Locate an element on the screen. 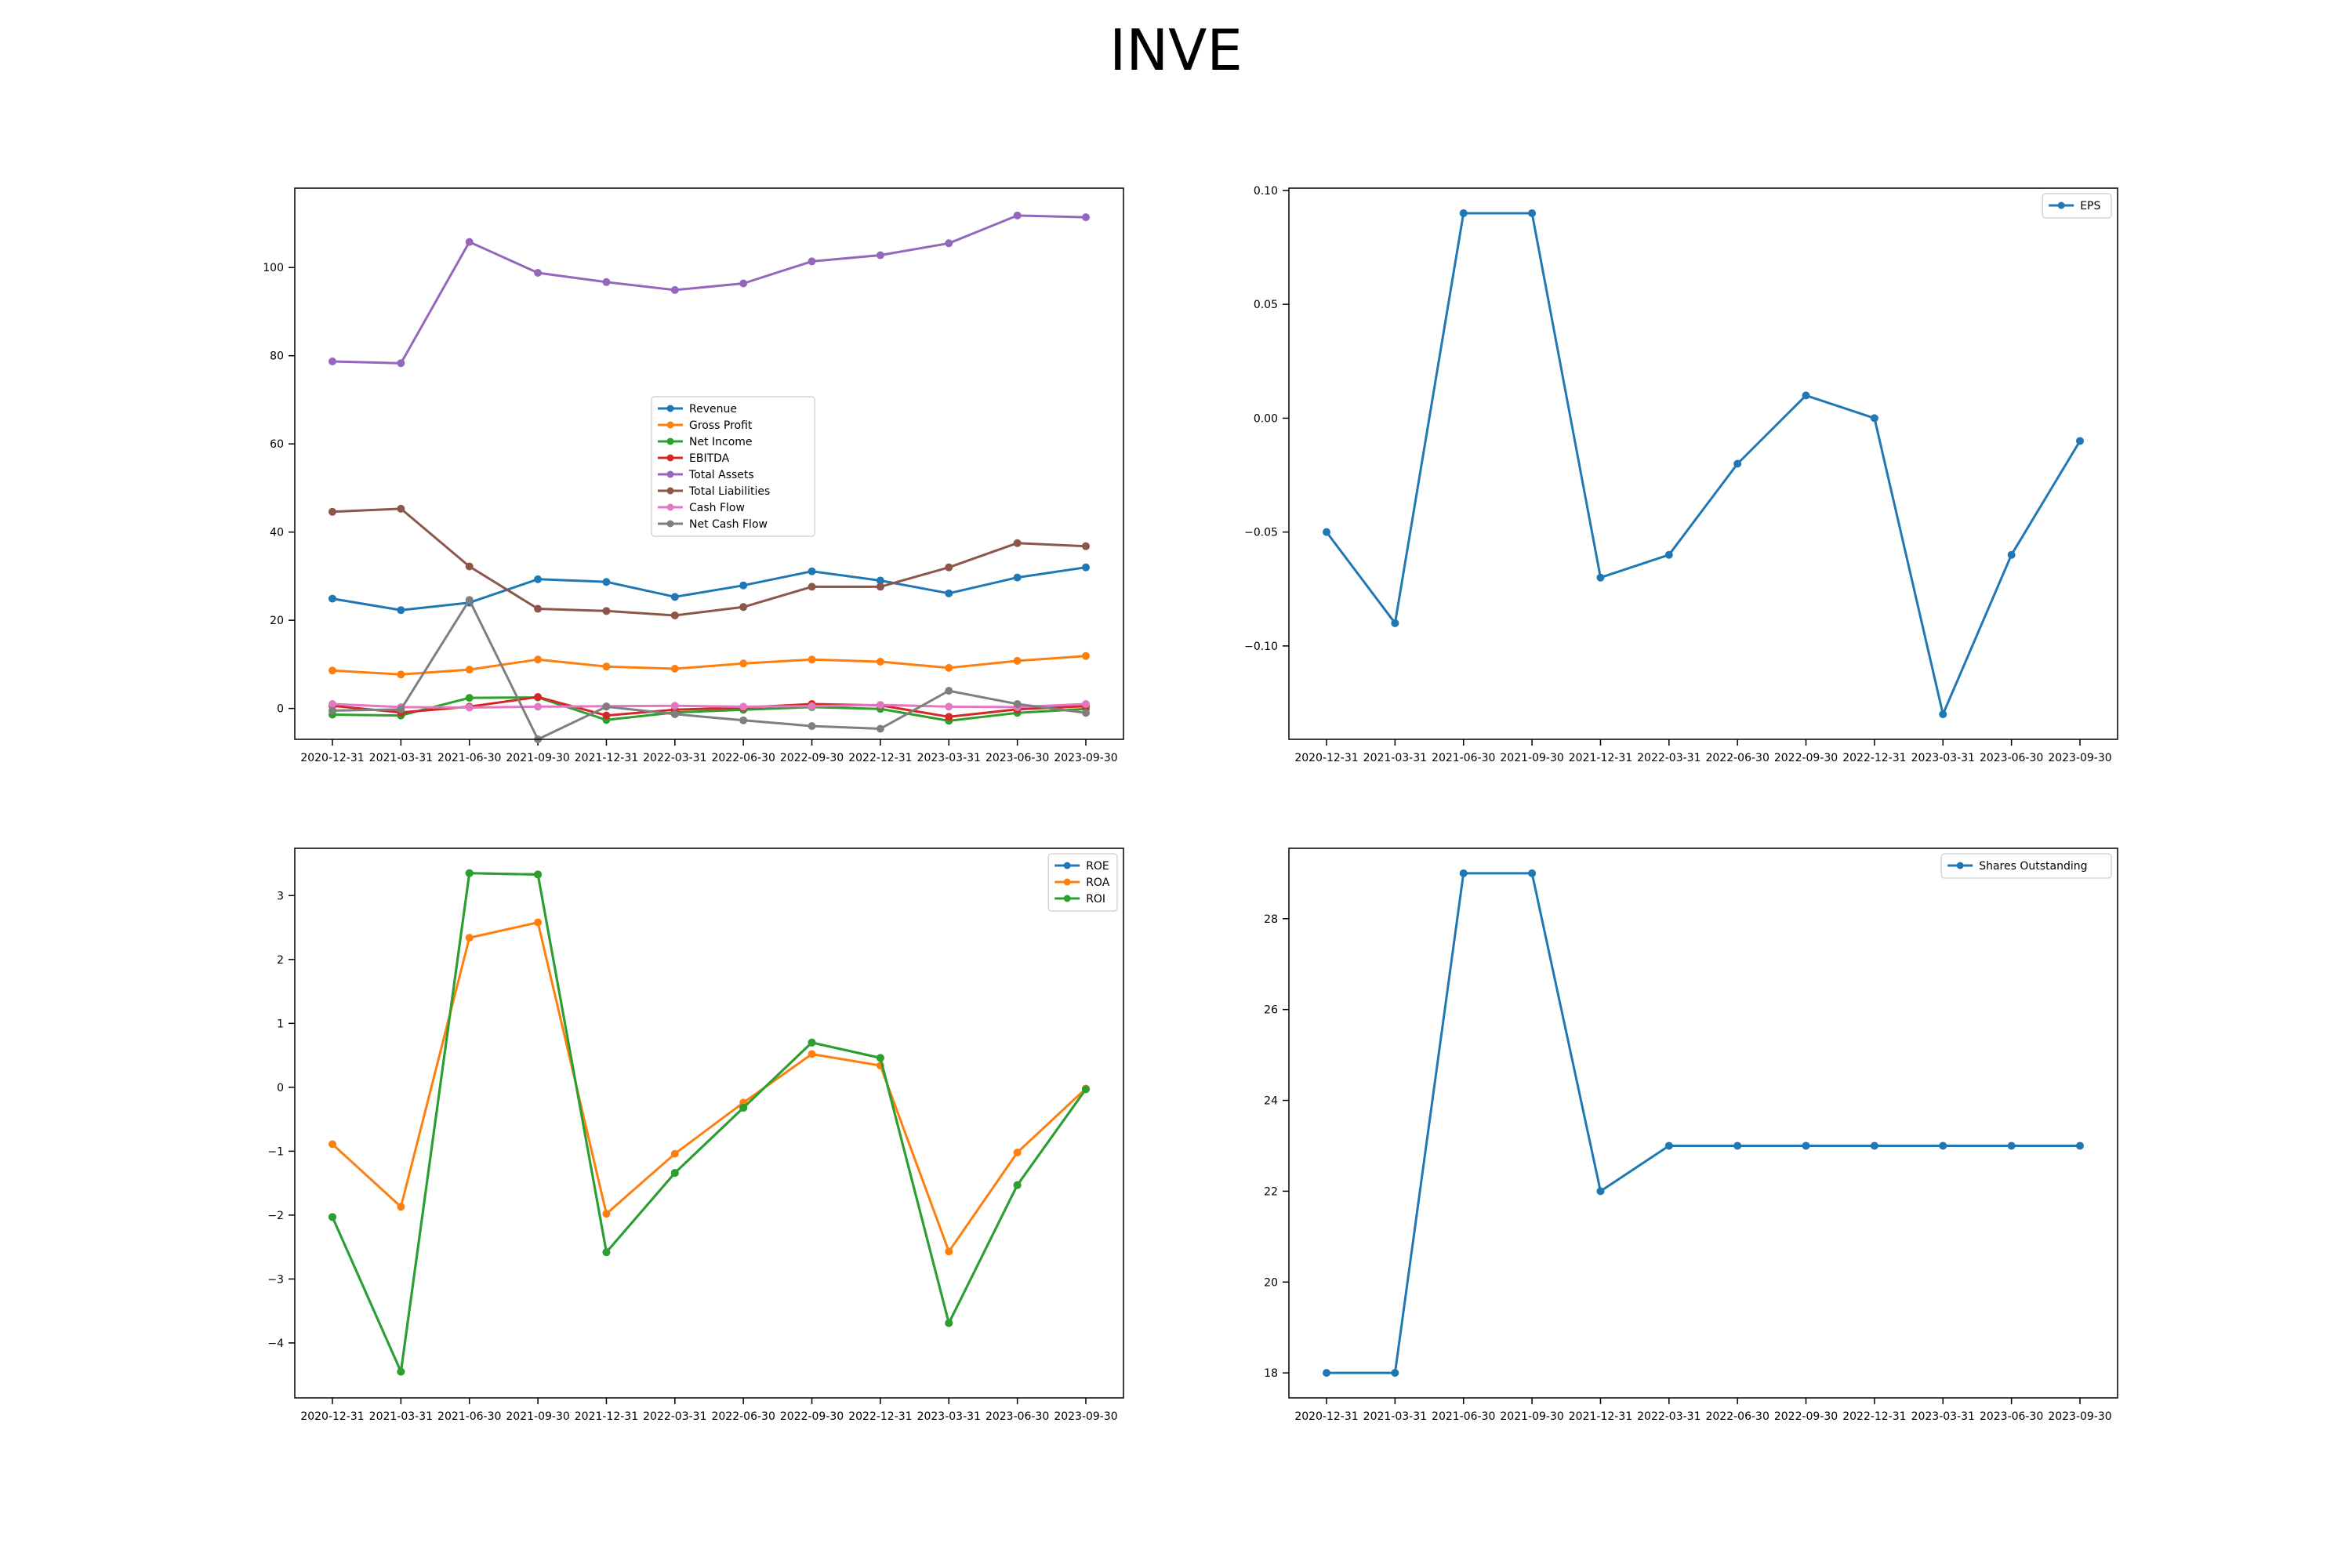 The height and width of the screenshot is (1568, 2352). x-tick-label: 2021-12-31 is located at coordinates (606, 758).